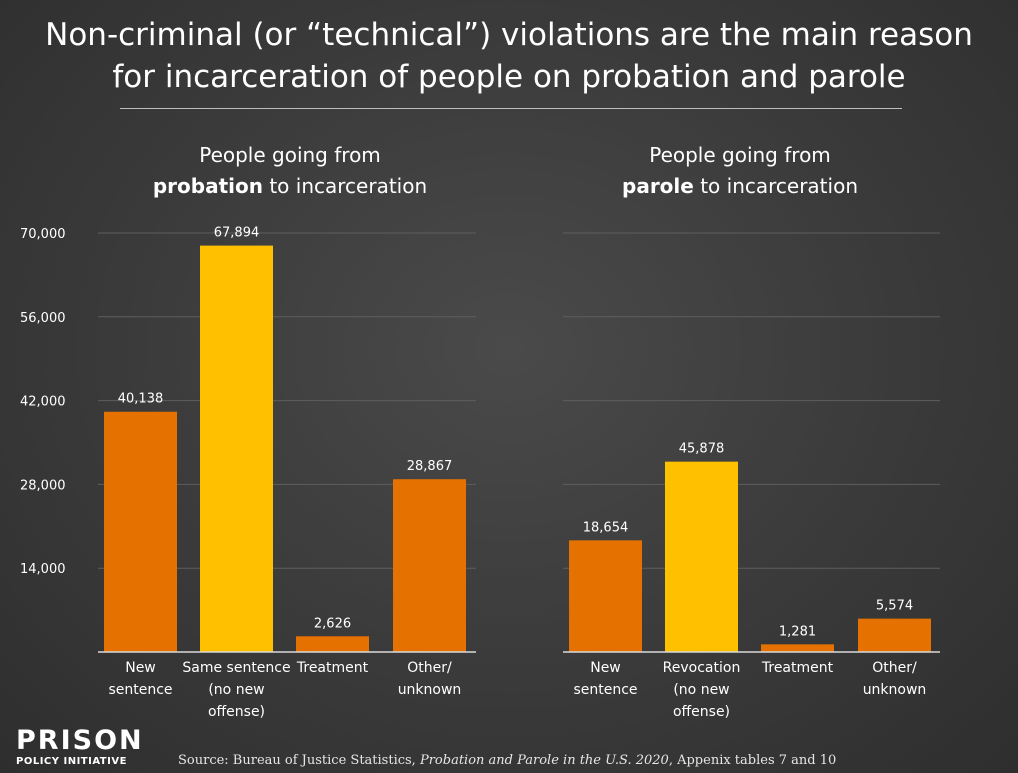 This screenshot has width=1018, height=773. I want to click on parole-data-label: 5,574, so click(894, 606).